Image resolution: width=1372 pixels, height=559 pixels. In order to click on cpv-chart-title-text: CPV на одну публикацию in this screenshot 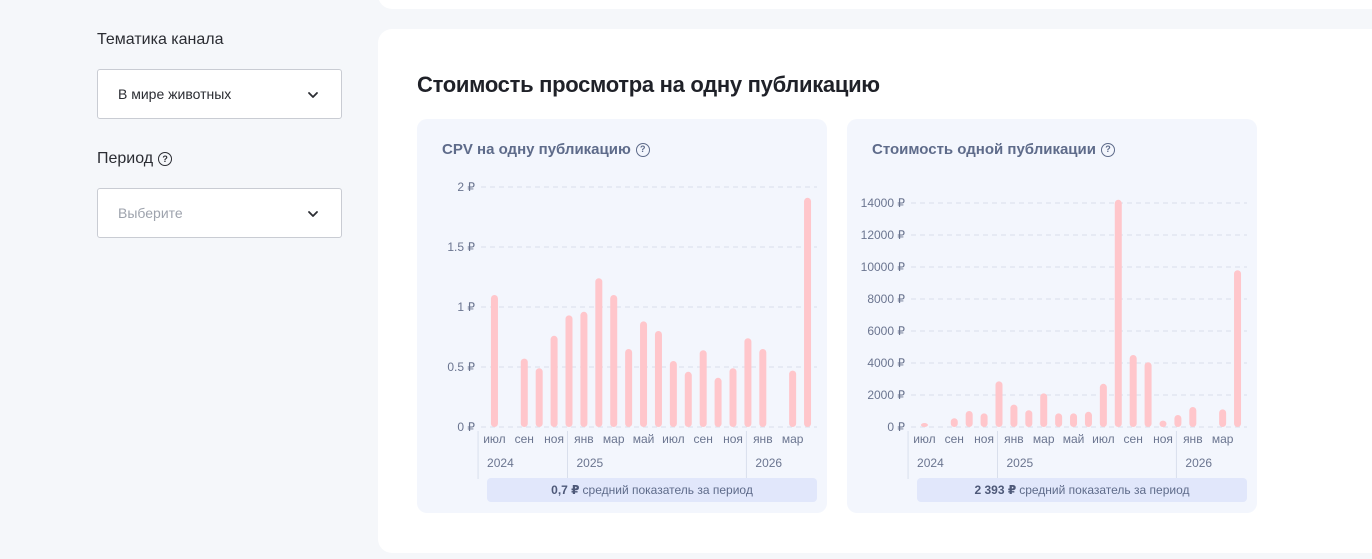, I will do `click(536, 149)`.